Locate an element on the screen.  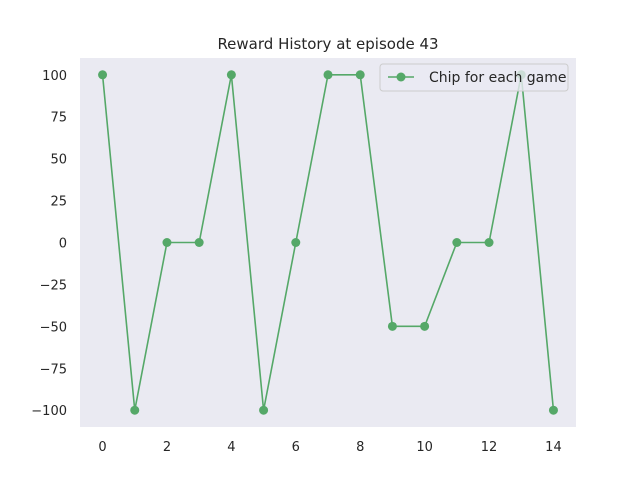
x-tick-label: 6 is located at coordinates (296, 447).